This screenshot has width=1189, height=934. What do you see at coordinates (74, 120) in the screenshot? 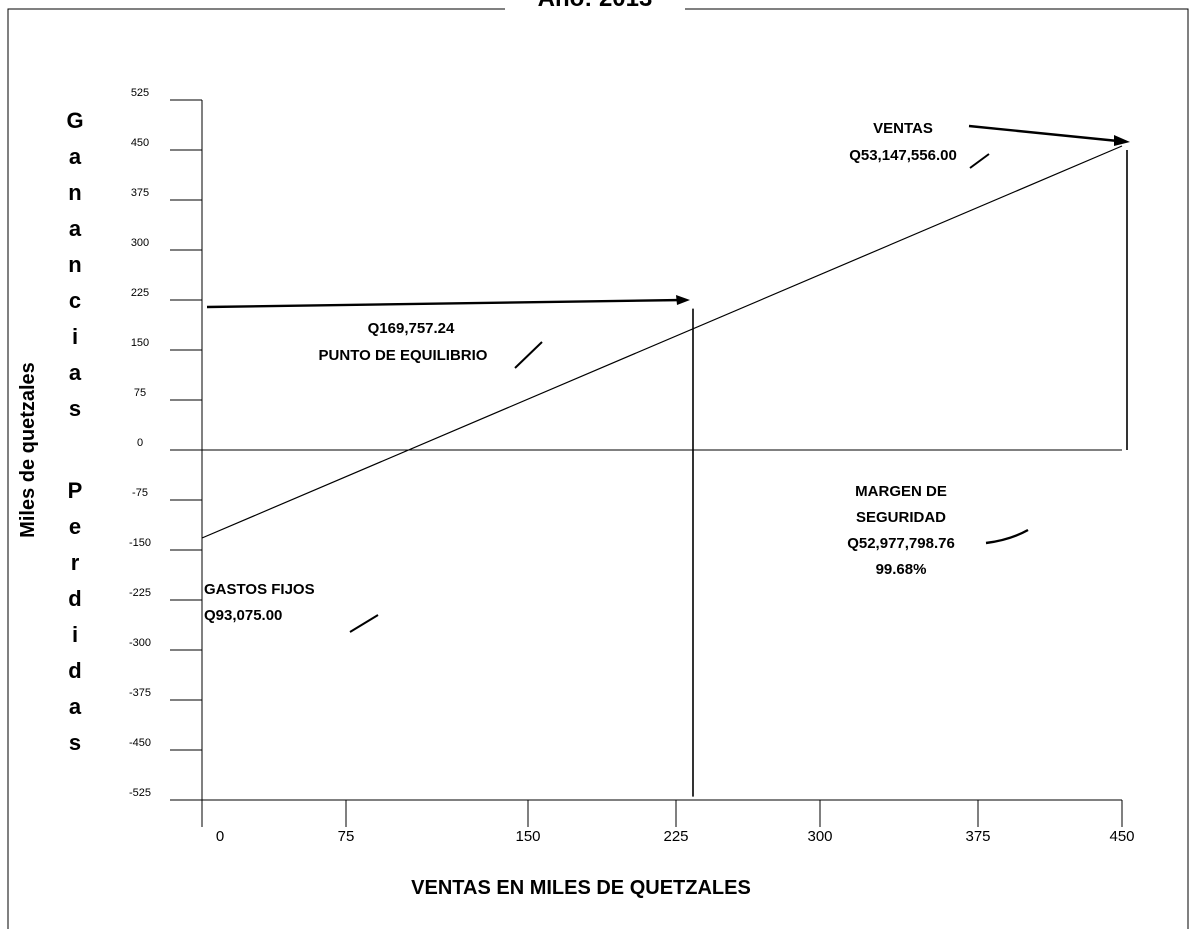
I see `ganancias-letter: G` at bounding box center [74, 120].